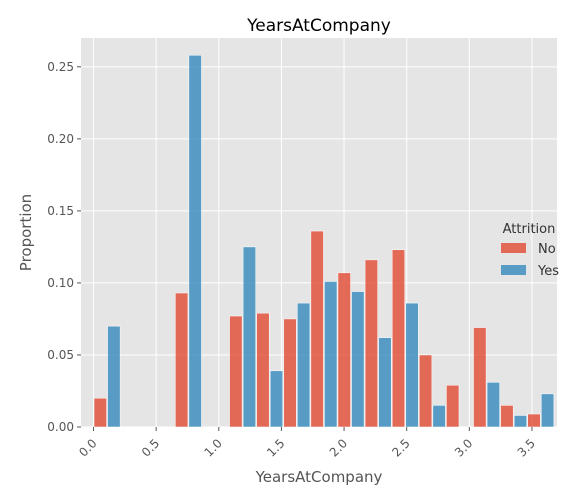  I want to click on legend-label-yes: Yes, so click(548, 271).